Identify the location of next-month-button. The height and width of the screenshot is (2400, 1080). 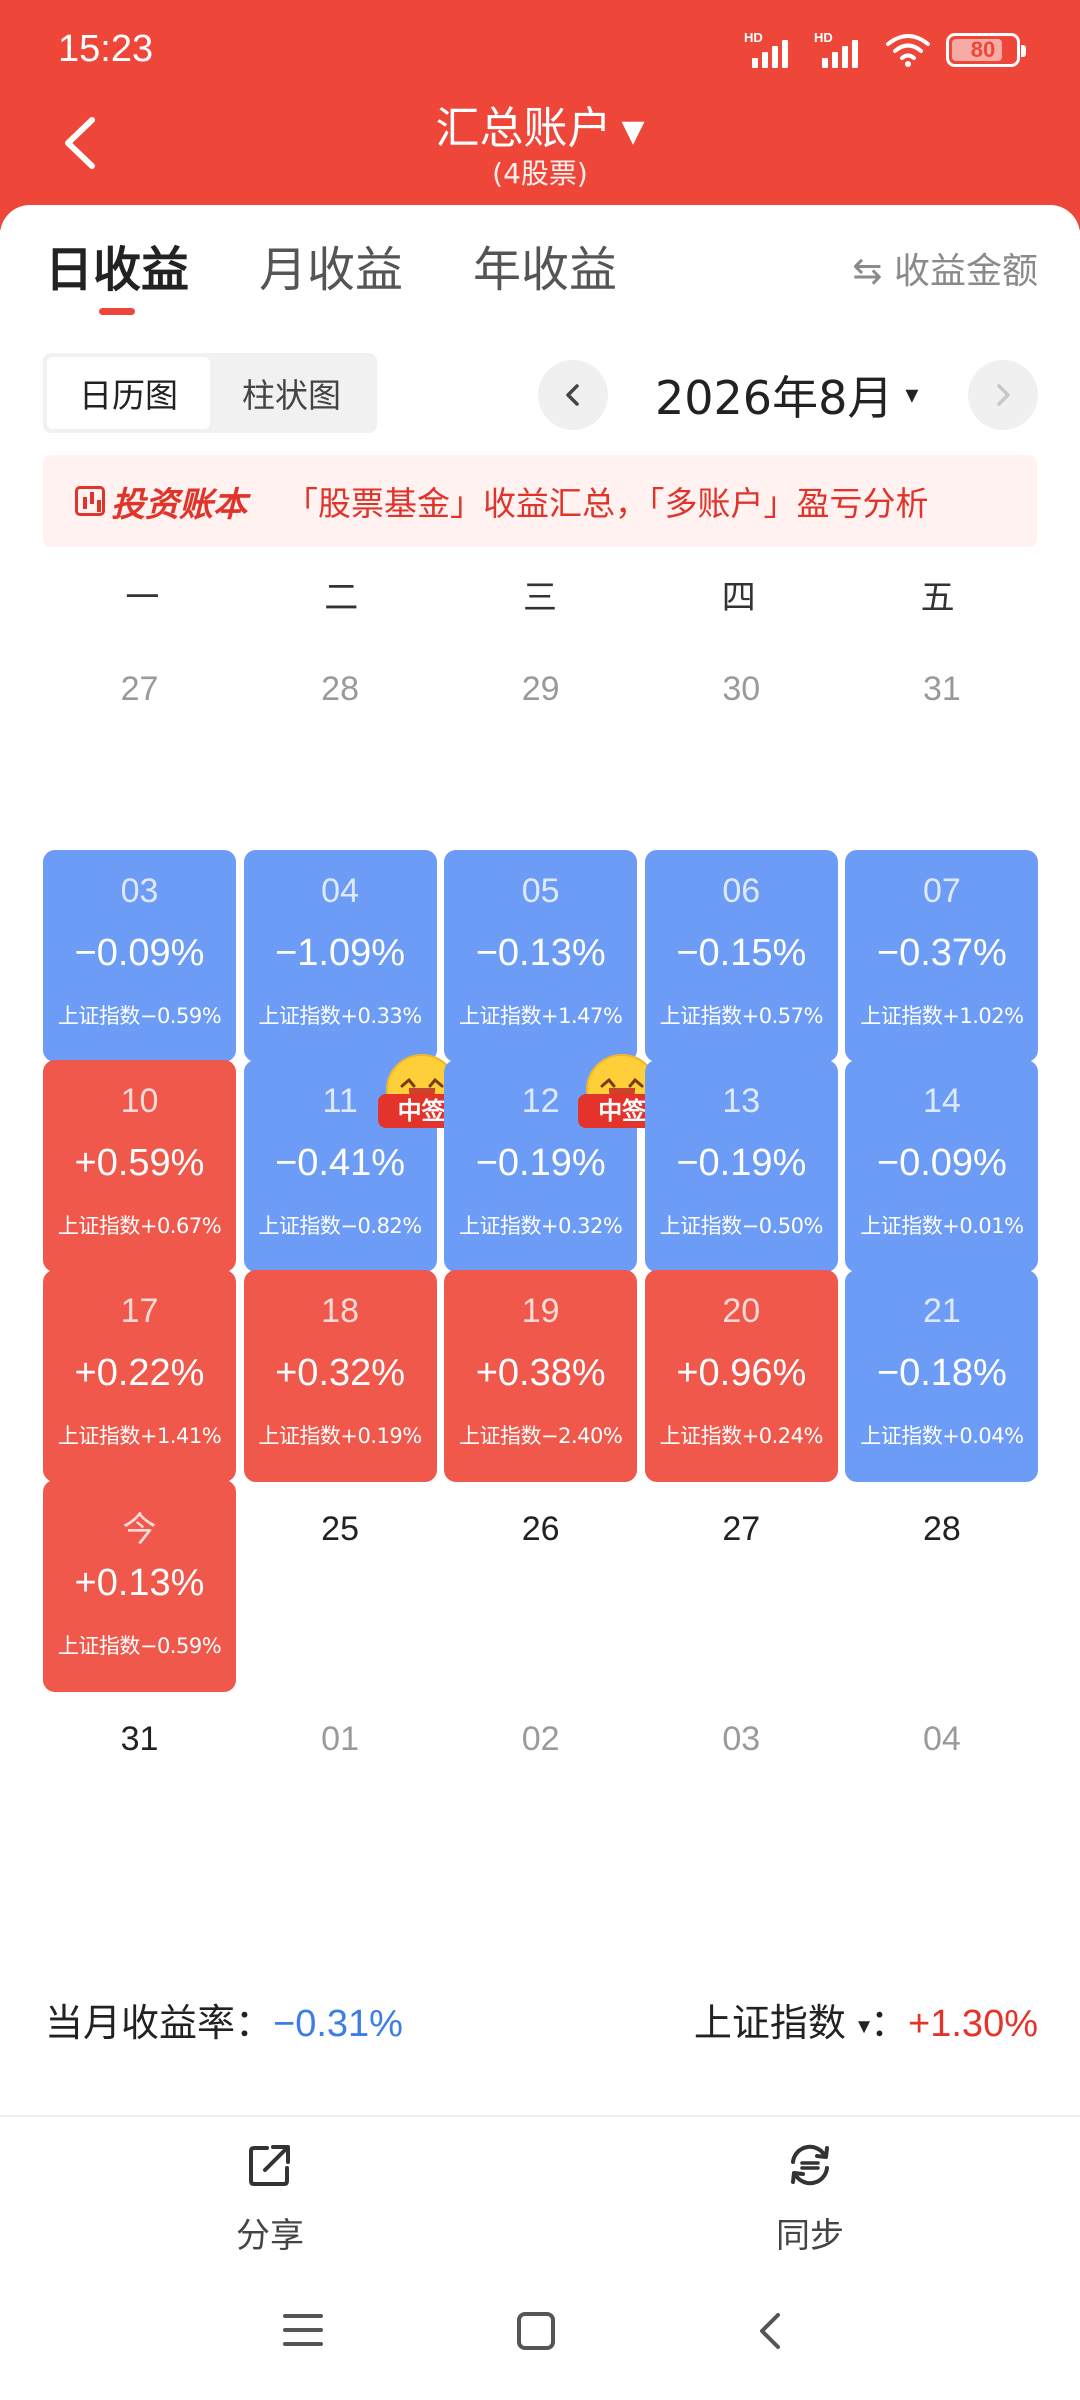
(1003, 395).